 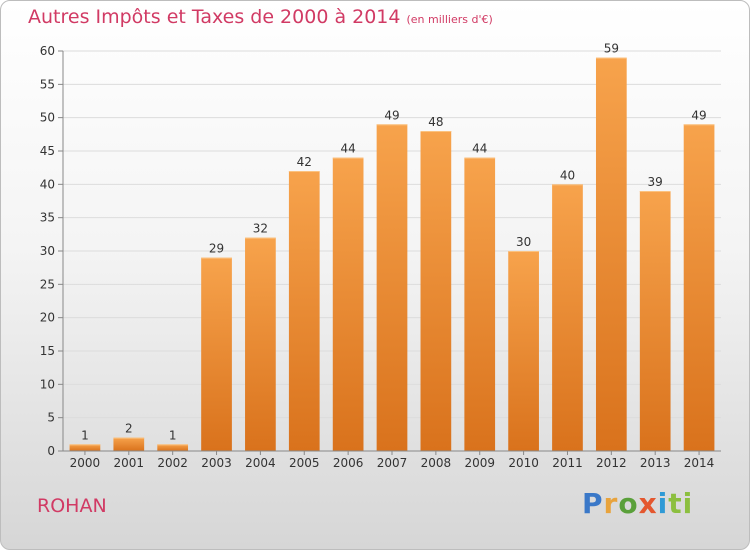 What do you see at coordinates (216, 463) in the screenshot?
I see `x-tick-label: 2003` at bounding box center [216, 463].